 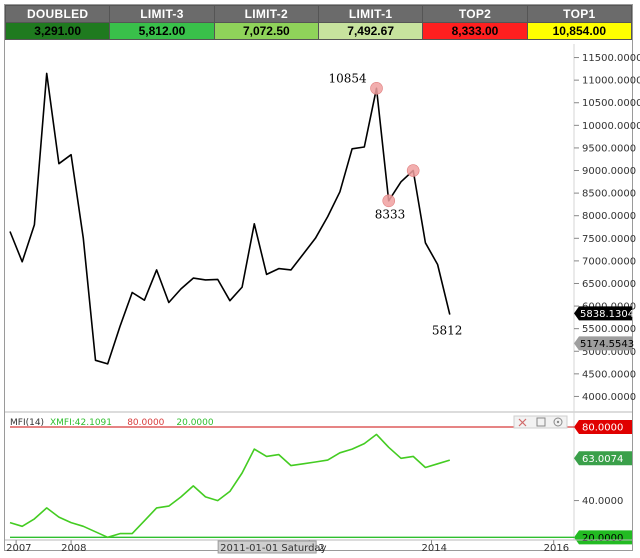 I want to click on price-tick-label: 9500.0000, so click(x=609, y=148).